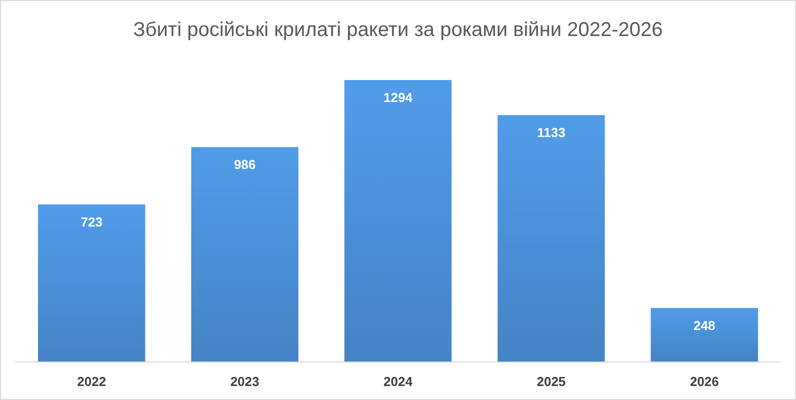 Image resolution: width=796 pixels, height=400 pixels. Describe the element at coordinates (399, 381) in the screenshot. I see `x-tick-label: 2024` at that location.